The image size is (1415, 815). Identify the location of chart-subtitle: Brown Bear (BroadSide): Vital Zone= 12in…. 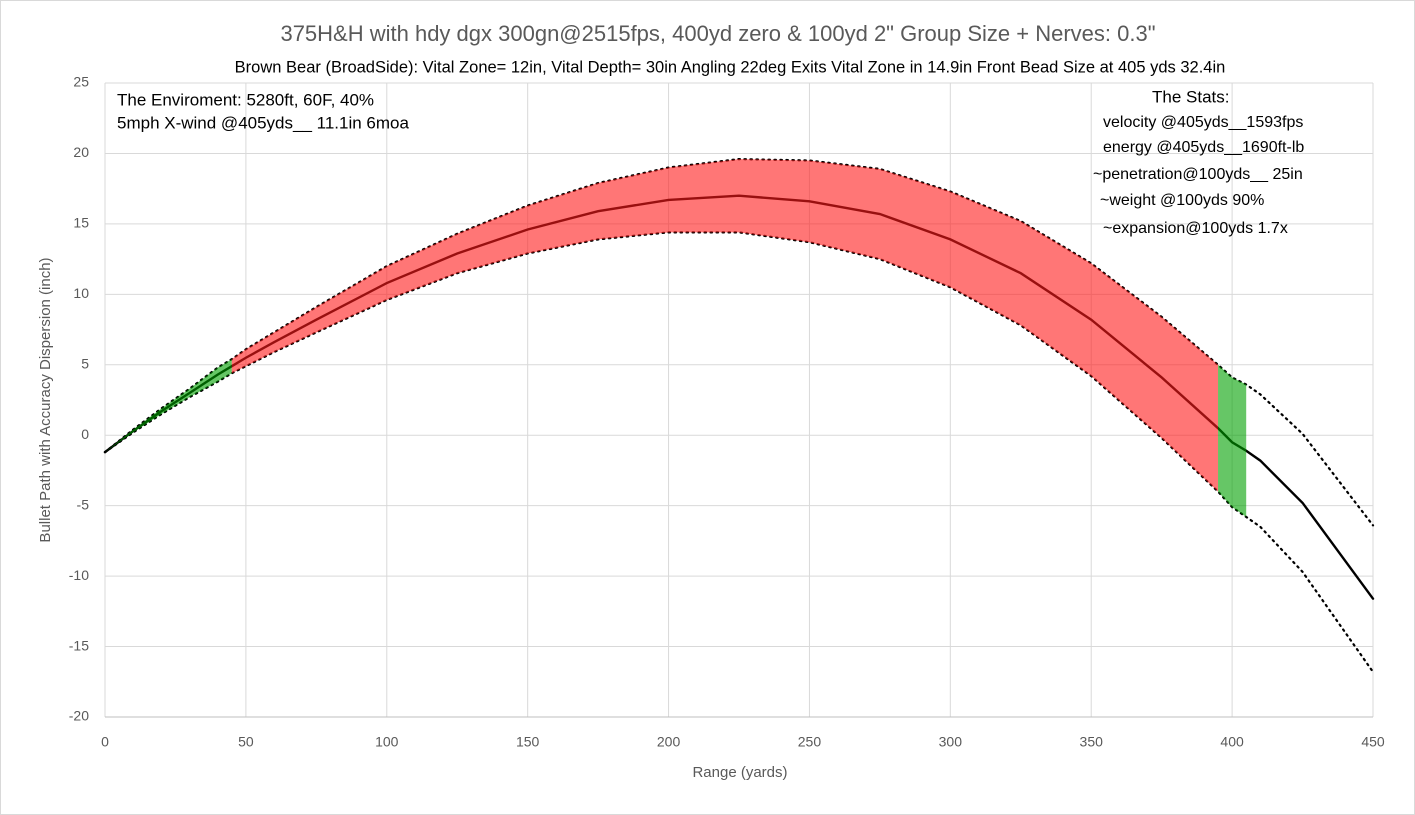
(730, 67).